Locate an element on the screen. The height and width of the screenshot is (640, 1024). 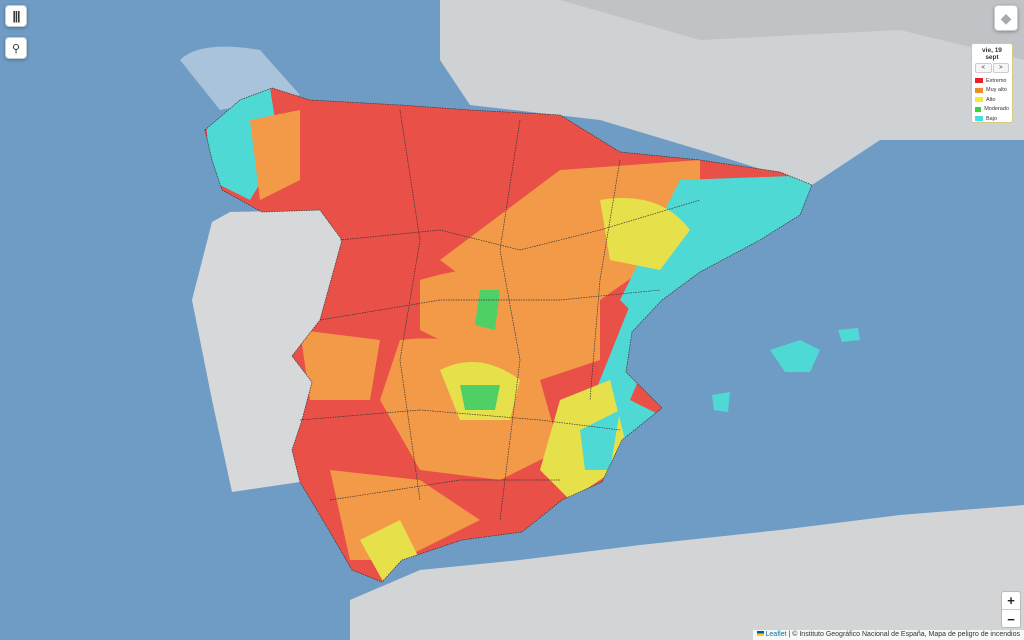
layers-button: ◆ is located at coordinates (1006, 18).